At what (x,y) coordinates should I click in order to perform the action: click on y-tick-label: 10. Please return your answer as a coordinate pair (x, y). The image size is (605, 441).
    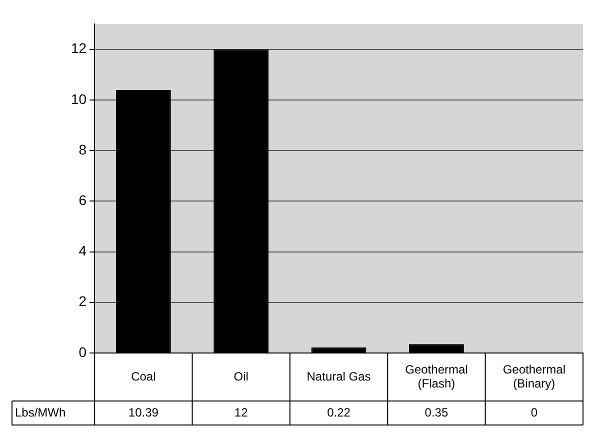
    Looking at the image, I should click on (78, 98).